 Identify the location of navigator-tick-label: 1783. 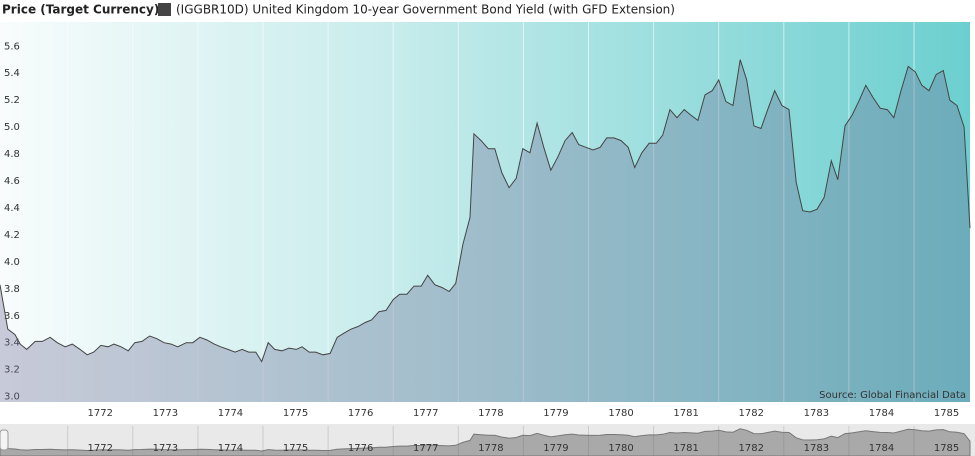
(816, 448).